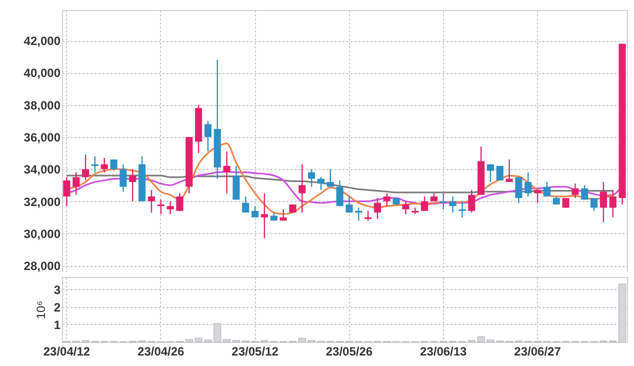 Image resolution: width=634 pixels, height=366 pixels. I want to click on y-tick-label: 32,000, so click(42, 201).